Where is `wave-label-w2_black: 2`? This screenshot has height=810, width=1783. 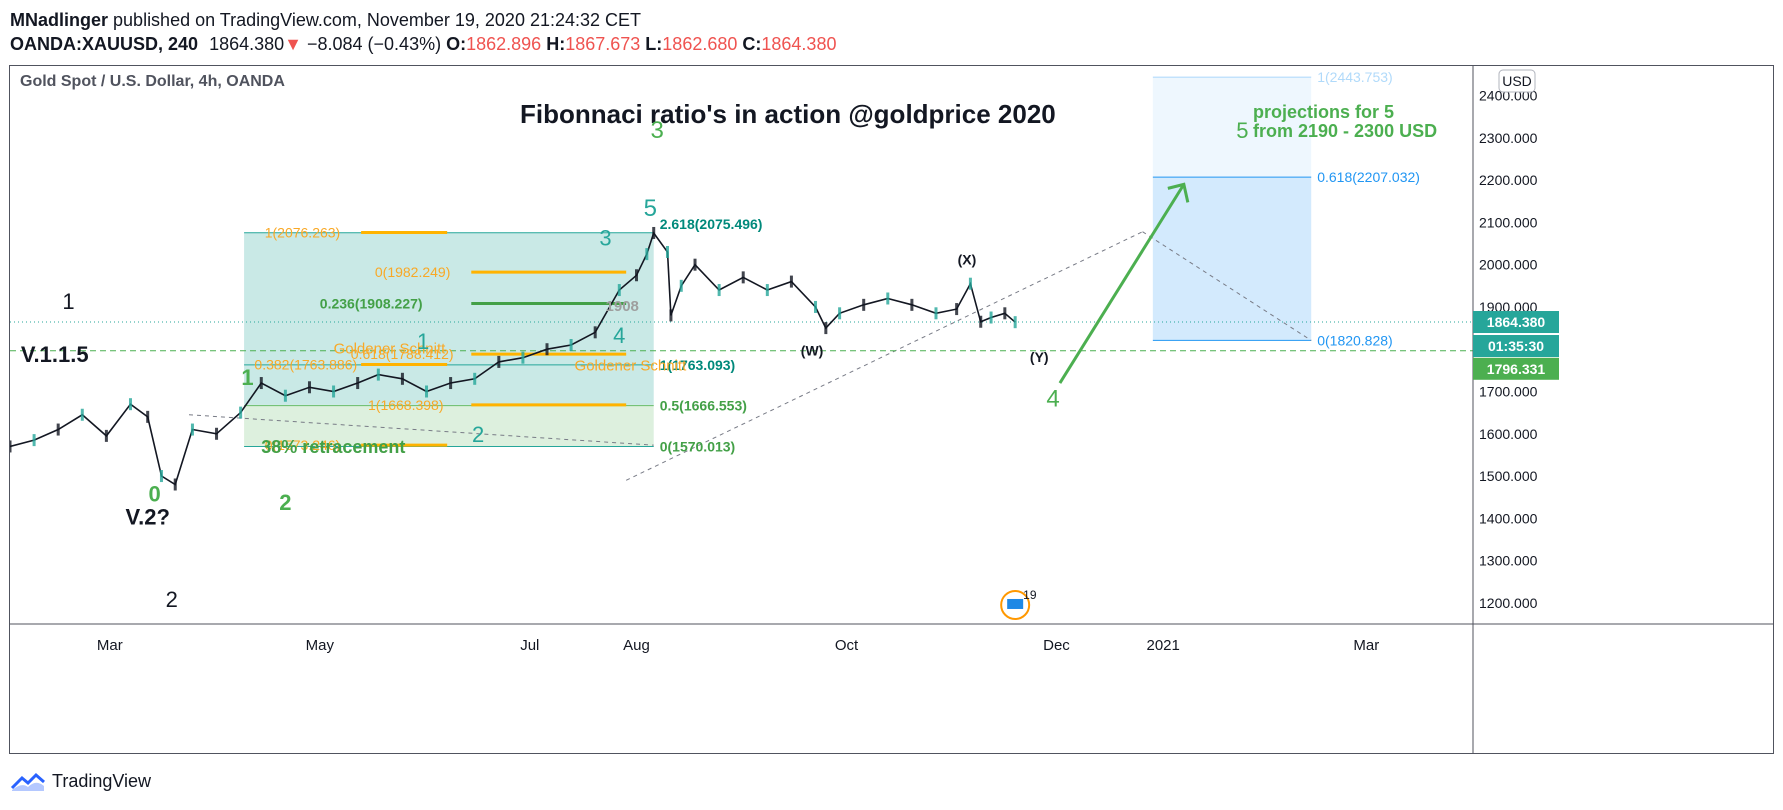 wave-label-w2_black: 2 is located at coordinates (172, 599).